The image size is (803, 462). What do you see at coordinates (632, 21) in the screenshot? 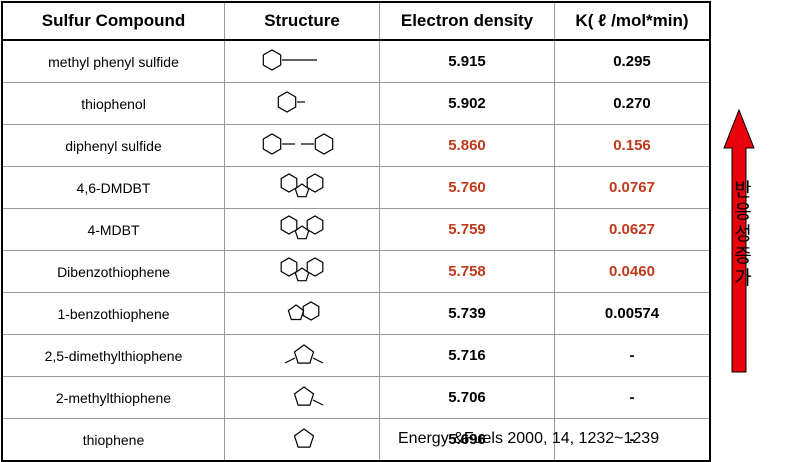
I see `column-header: K( ℓ /mol*min)` at bounding box center [632, 21].